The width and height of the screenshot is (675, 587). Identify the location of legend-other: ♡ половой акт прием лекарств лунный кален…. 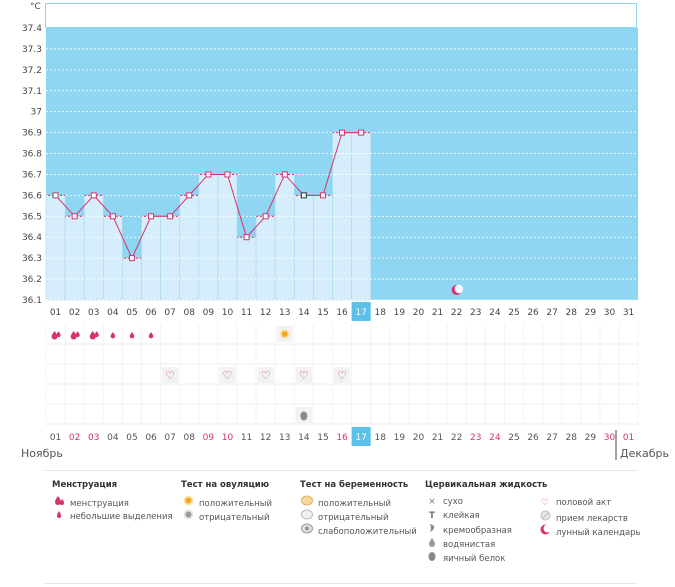
(589, 517).